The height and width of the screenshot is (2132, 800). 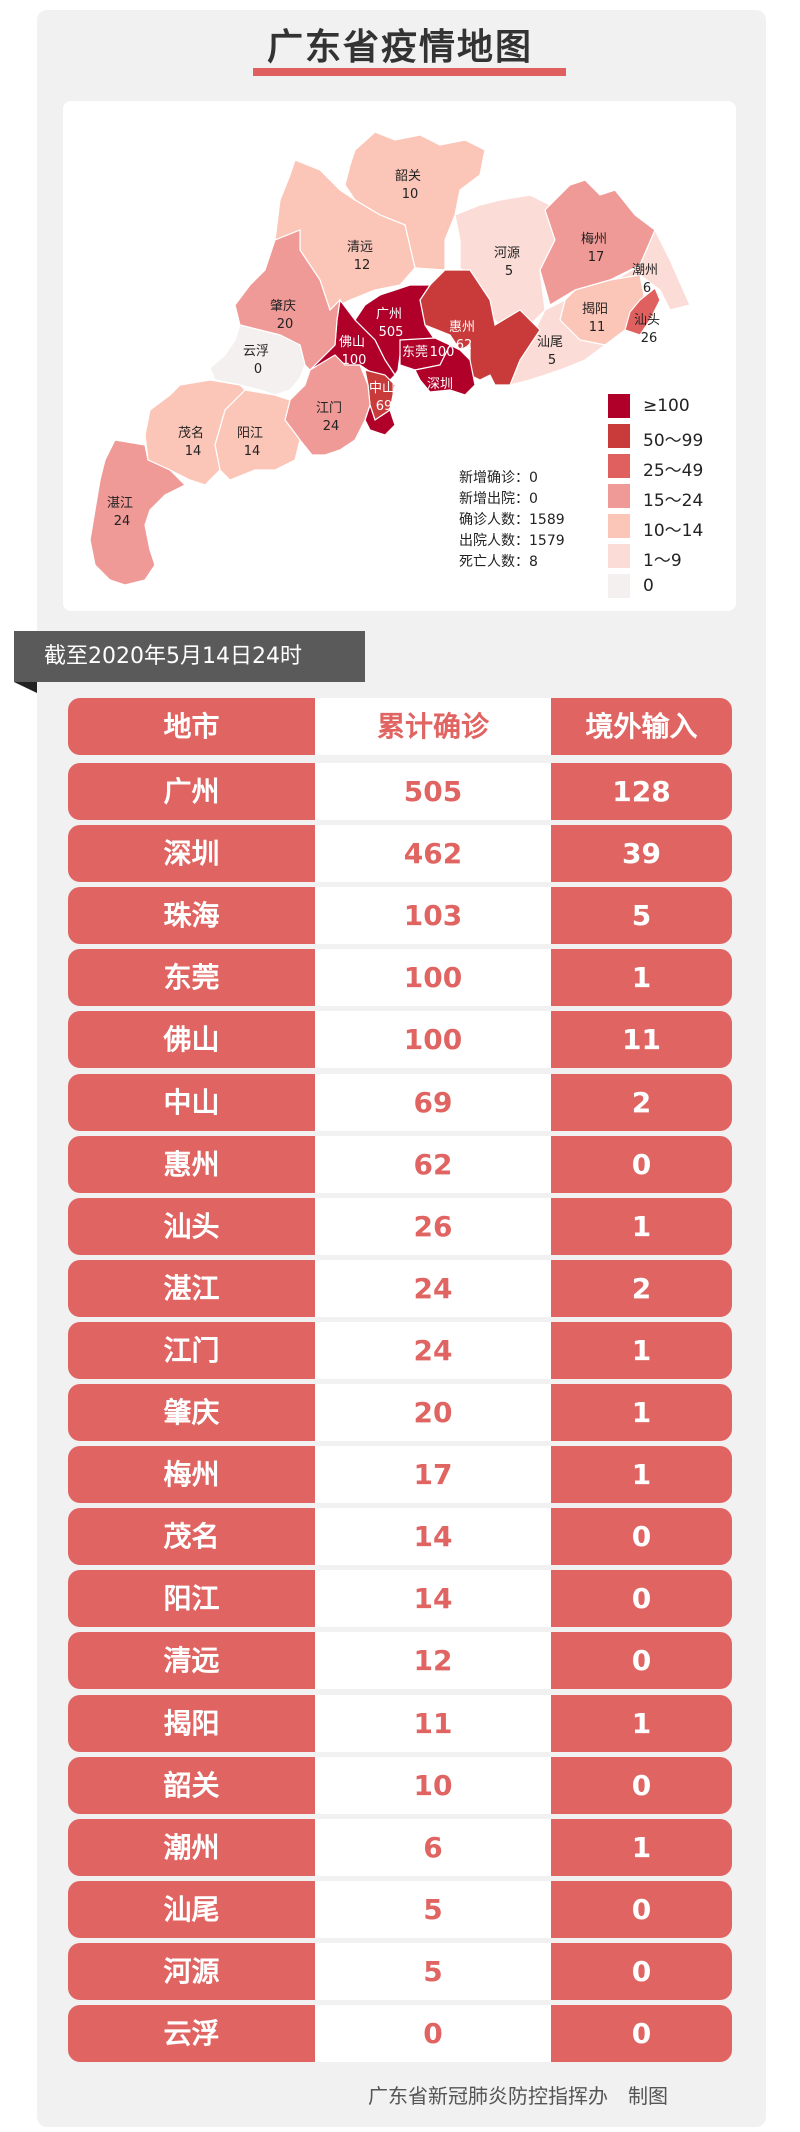 I want to click on legend-item: 0, so click(x=668, y=586).